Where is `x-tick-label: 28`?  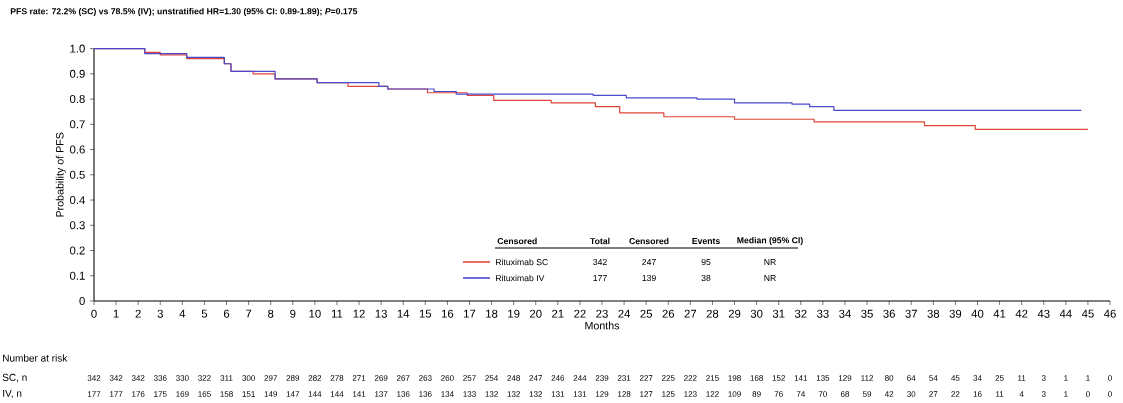
x-tick-label: 28 is located at coordinates (712, 313).